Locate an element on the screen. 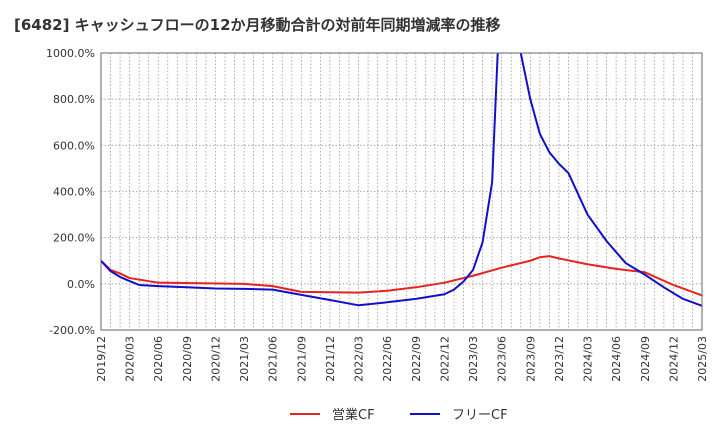 The width and height of the screenshot is (720, 440). x-tick-label: 2020/09 is located at coordinates (187, 359).